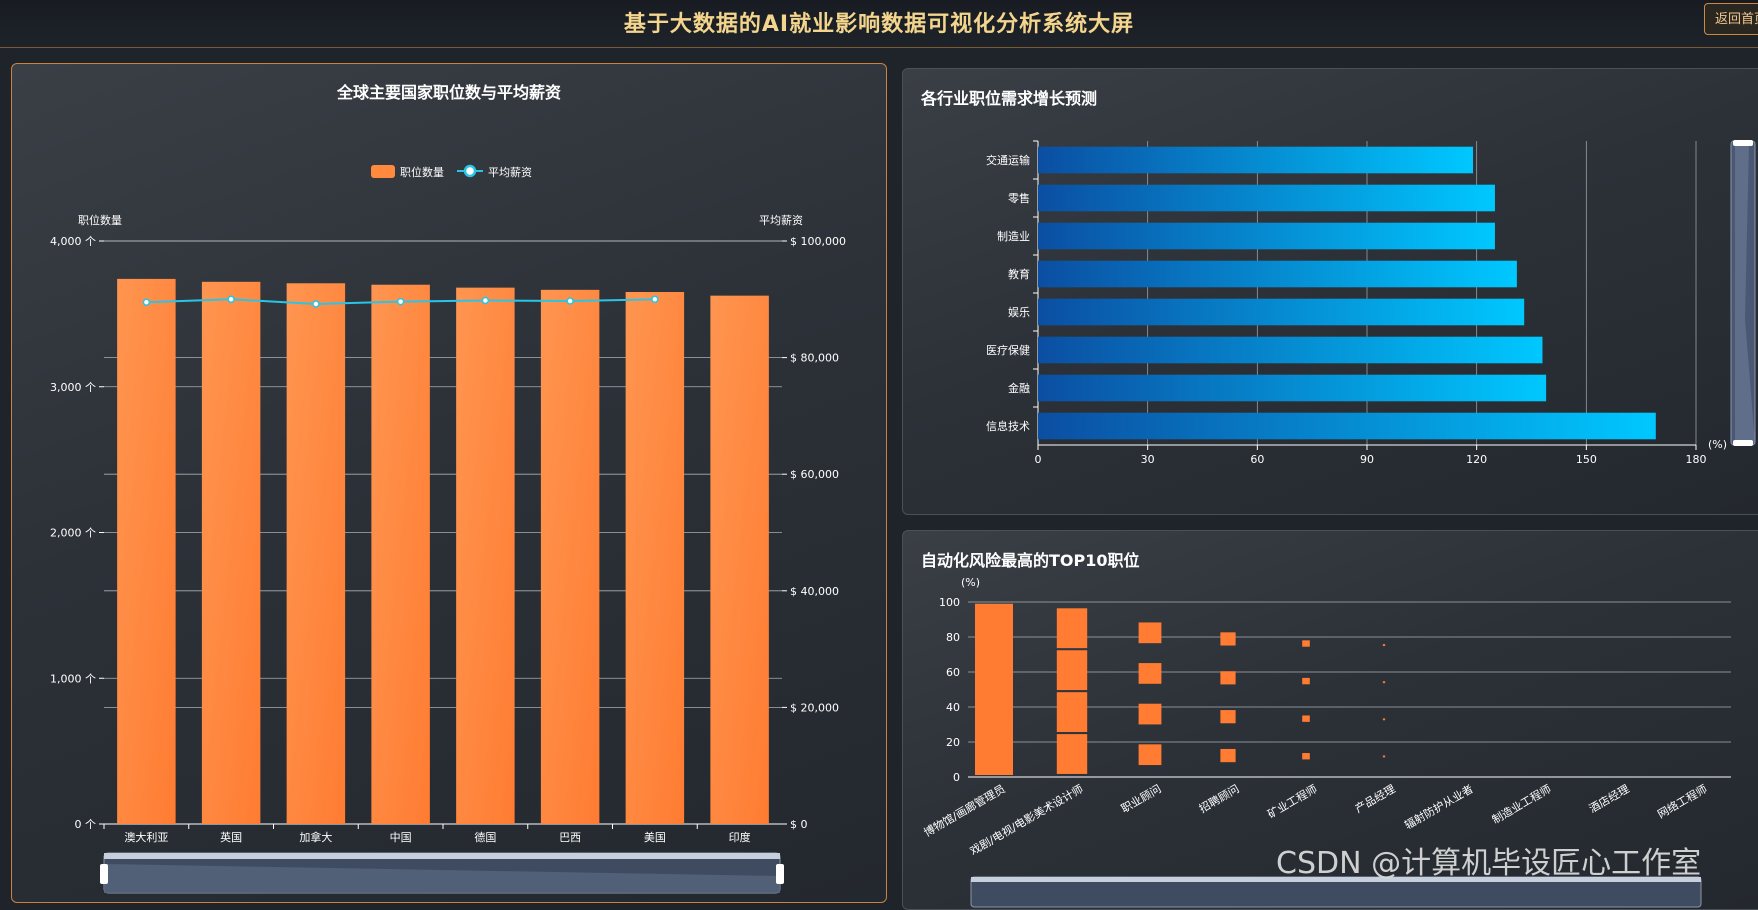 The height and width of the screenshot is (910, 1758). What do you see at coordinates (1717, 444) in the screenshot?
I see `growth-unit-label: (%)` at bounding box center [1717, 444].